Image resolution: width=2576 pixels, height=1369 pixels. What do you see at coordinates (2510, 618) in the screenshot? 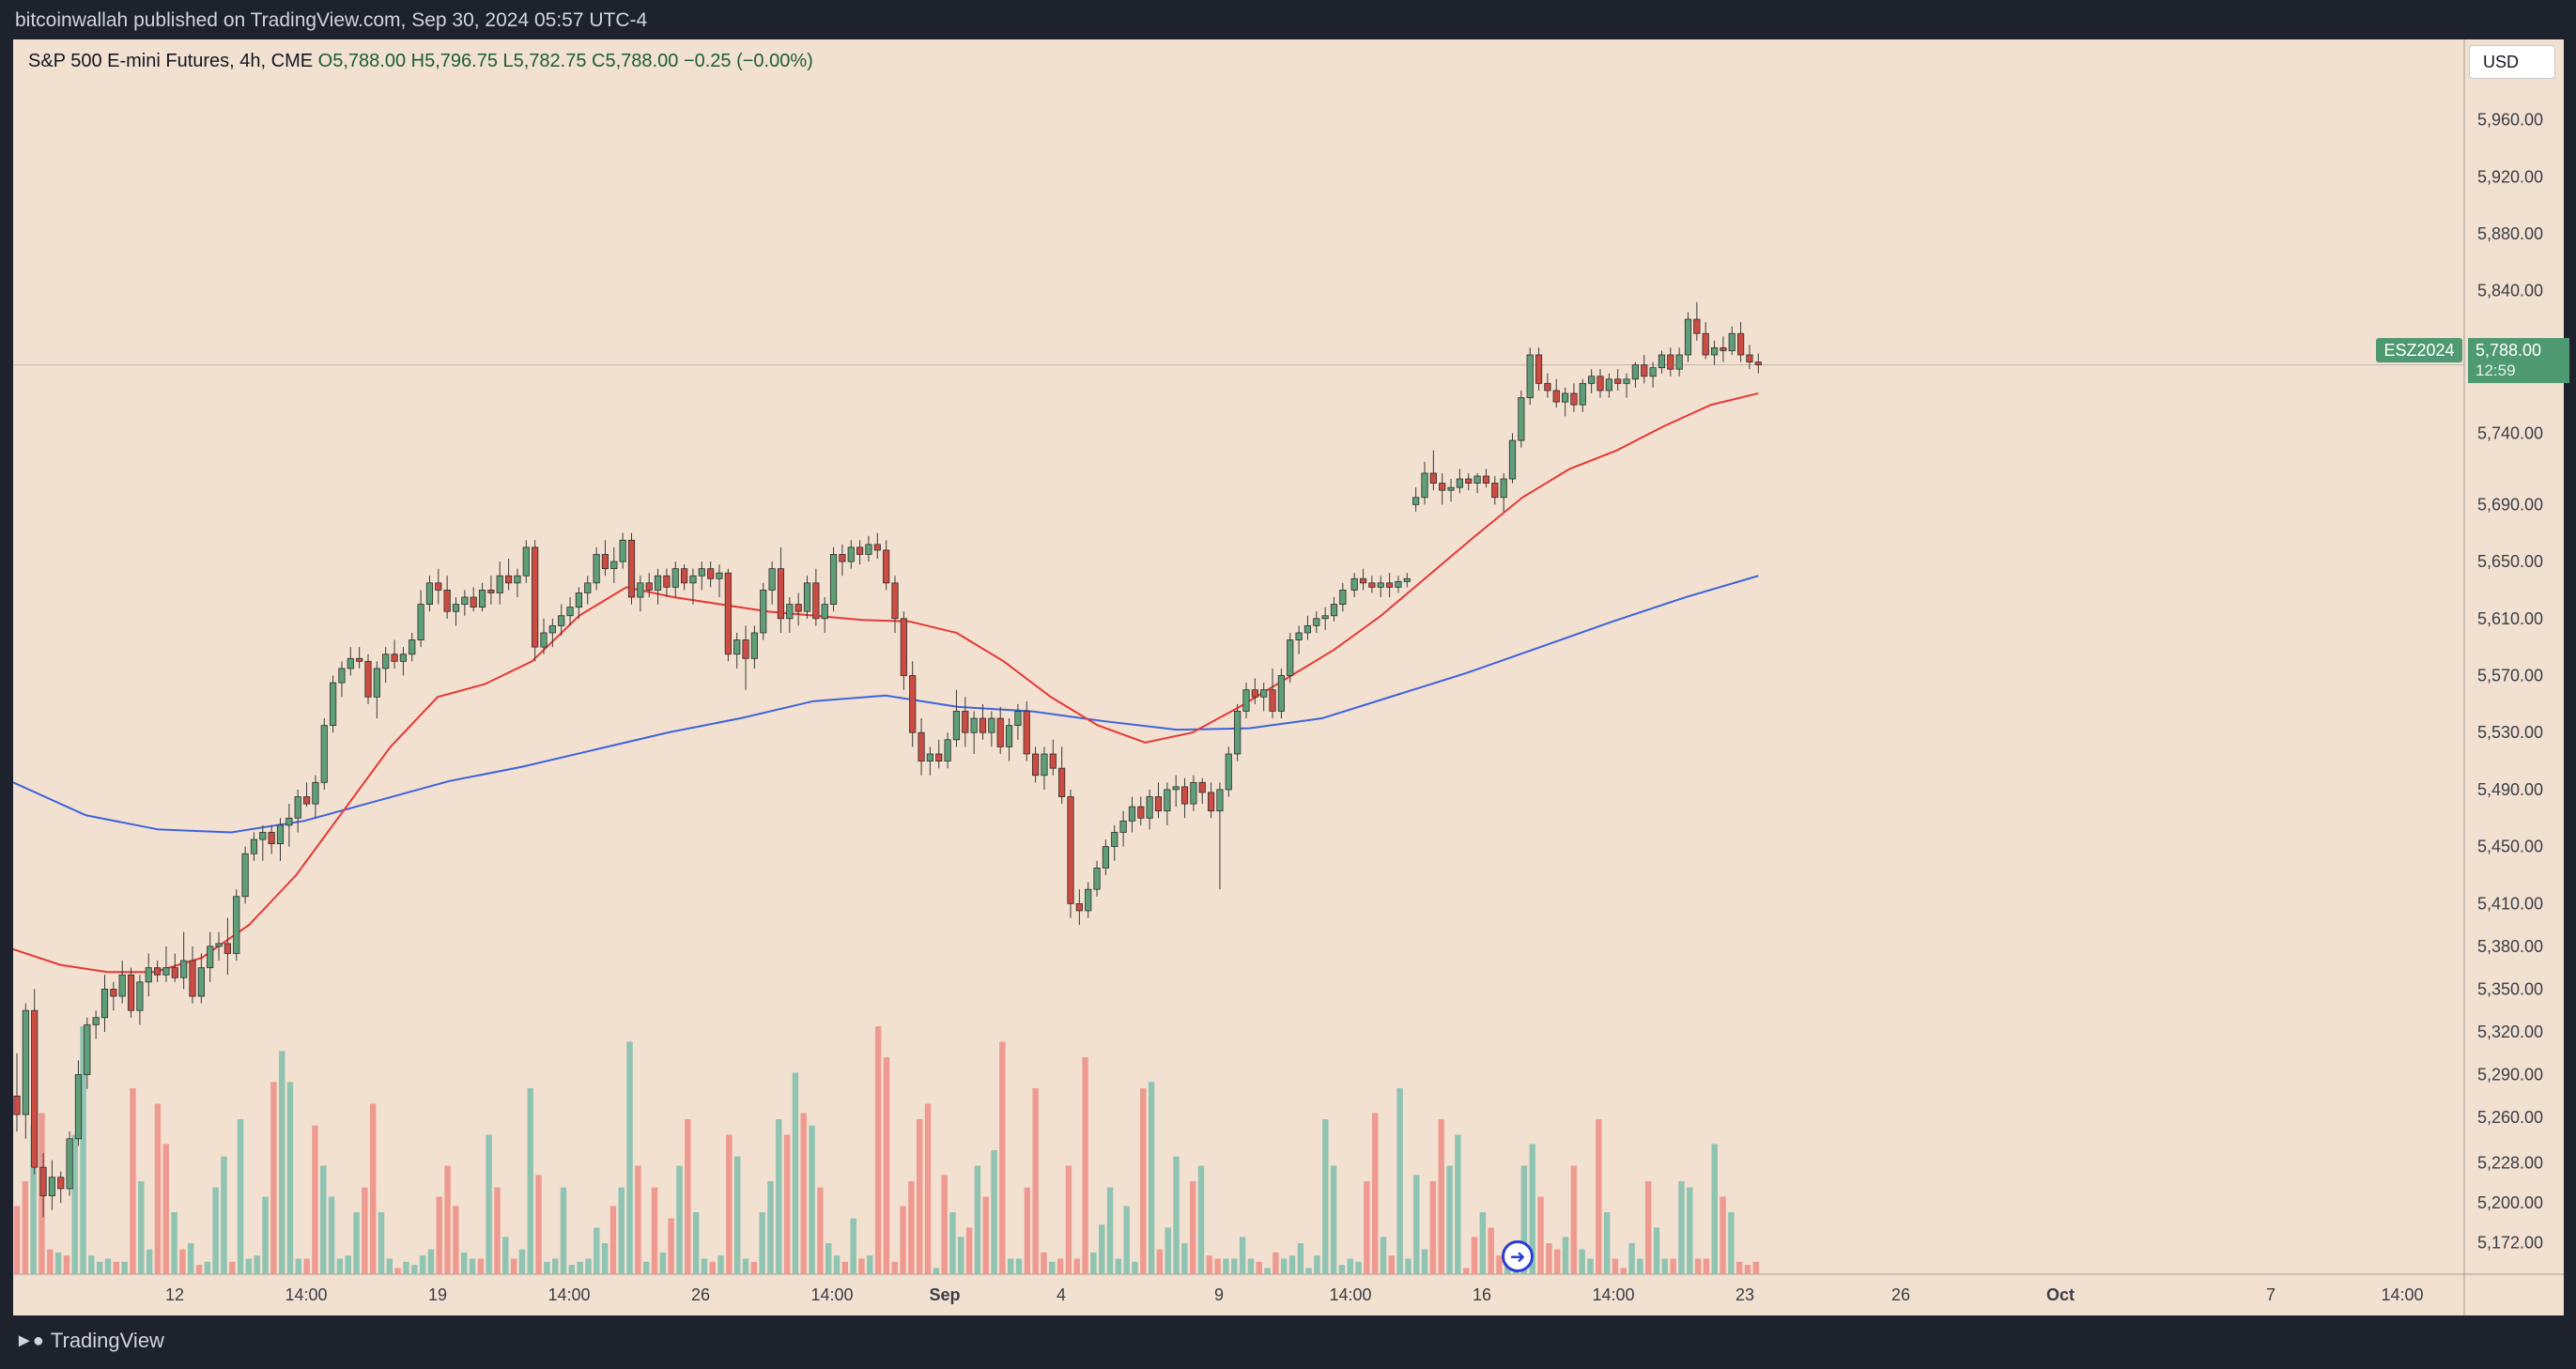
I see `price-tick-label: 5,610.00` at bounding box center [2510, 618].